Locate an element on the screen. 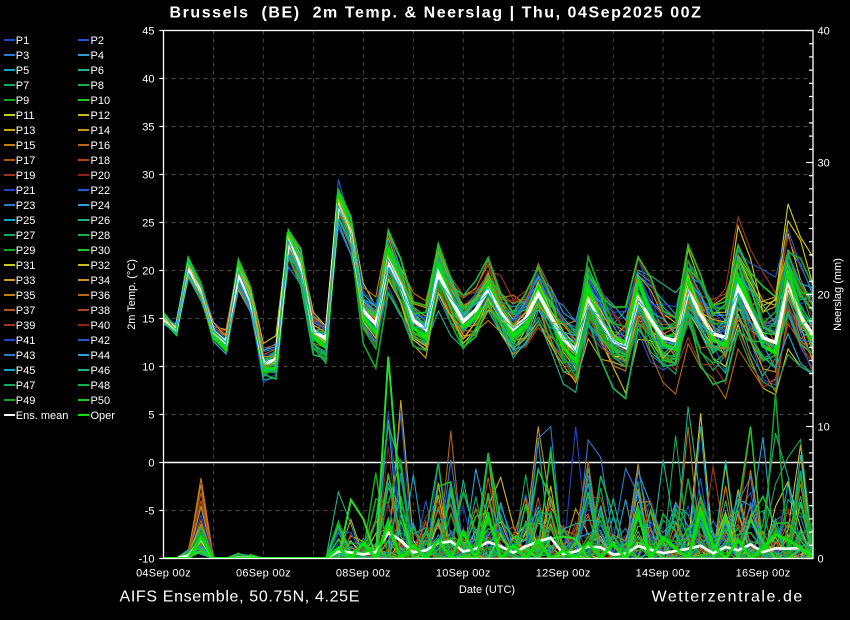  svg-text: P34 is located at coordinates (101, 281).